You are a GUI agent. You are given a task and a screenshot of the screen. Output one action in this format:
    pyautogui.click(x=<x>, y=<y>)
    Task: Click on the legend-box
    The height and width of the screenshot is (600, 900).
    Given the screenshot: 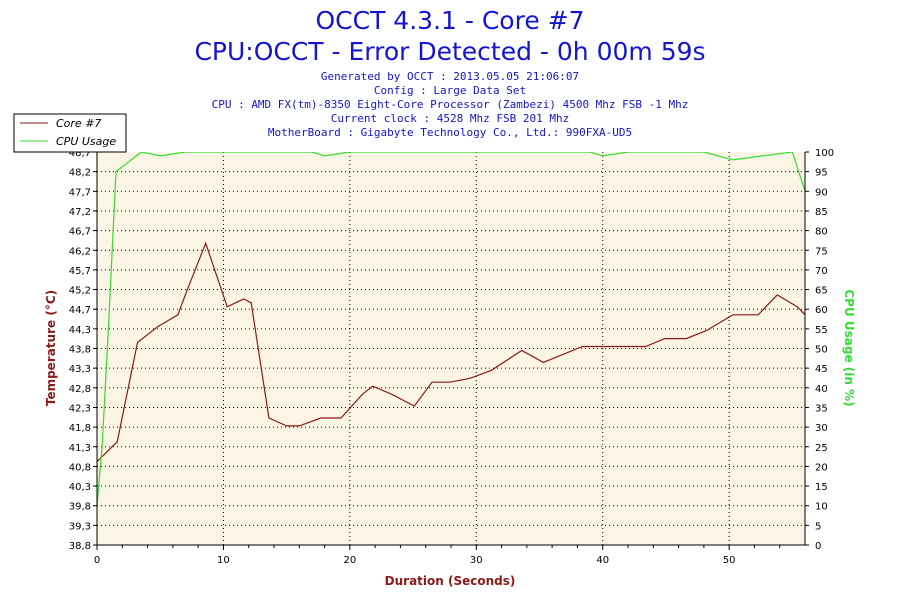 What is the action you would take?
    pyautogui.click(x=70, y=133)
    